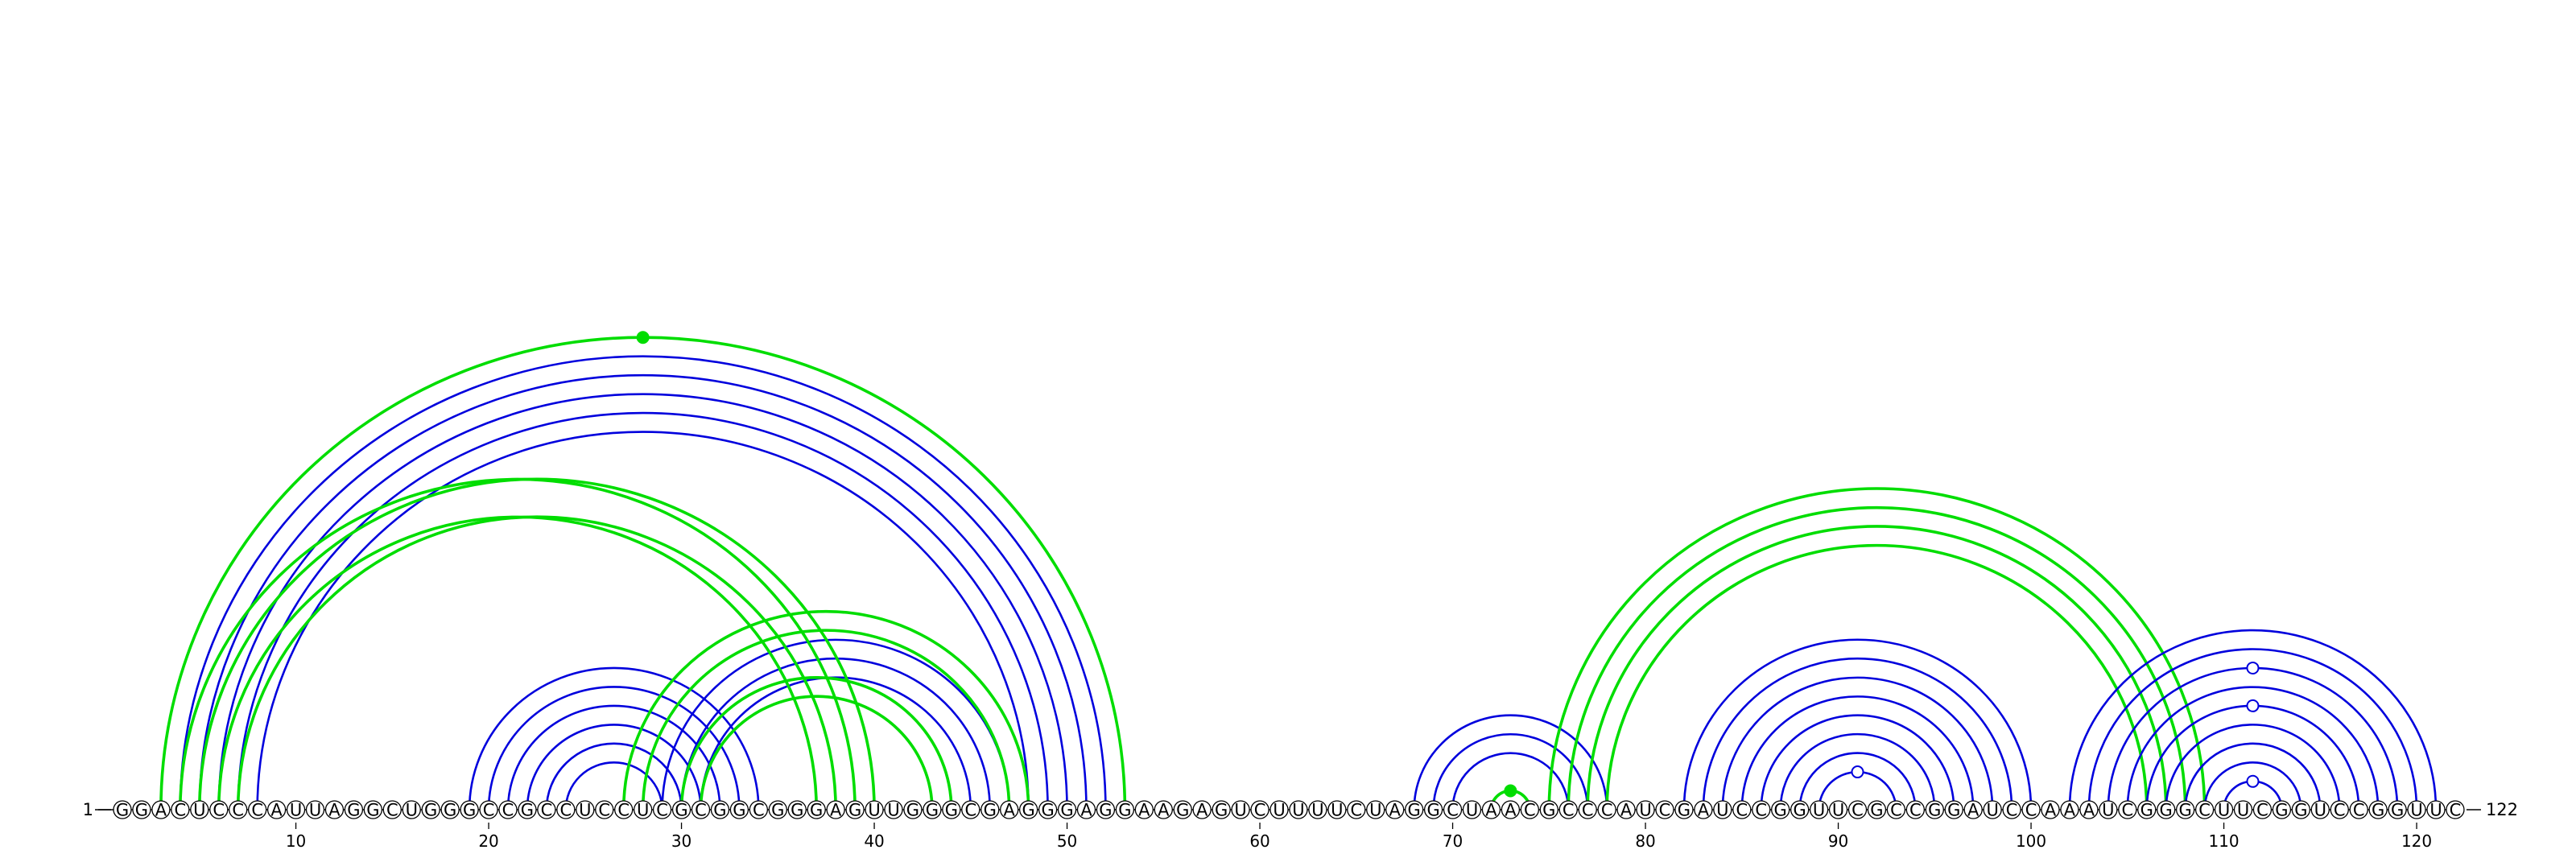 The height and width of the screenshot is (858, 2576). Describe the element at coordinates (1163, 810) in the screenshot. I see `nucleotide-55: A` at that location.